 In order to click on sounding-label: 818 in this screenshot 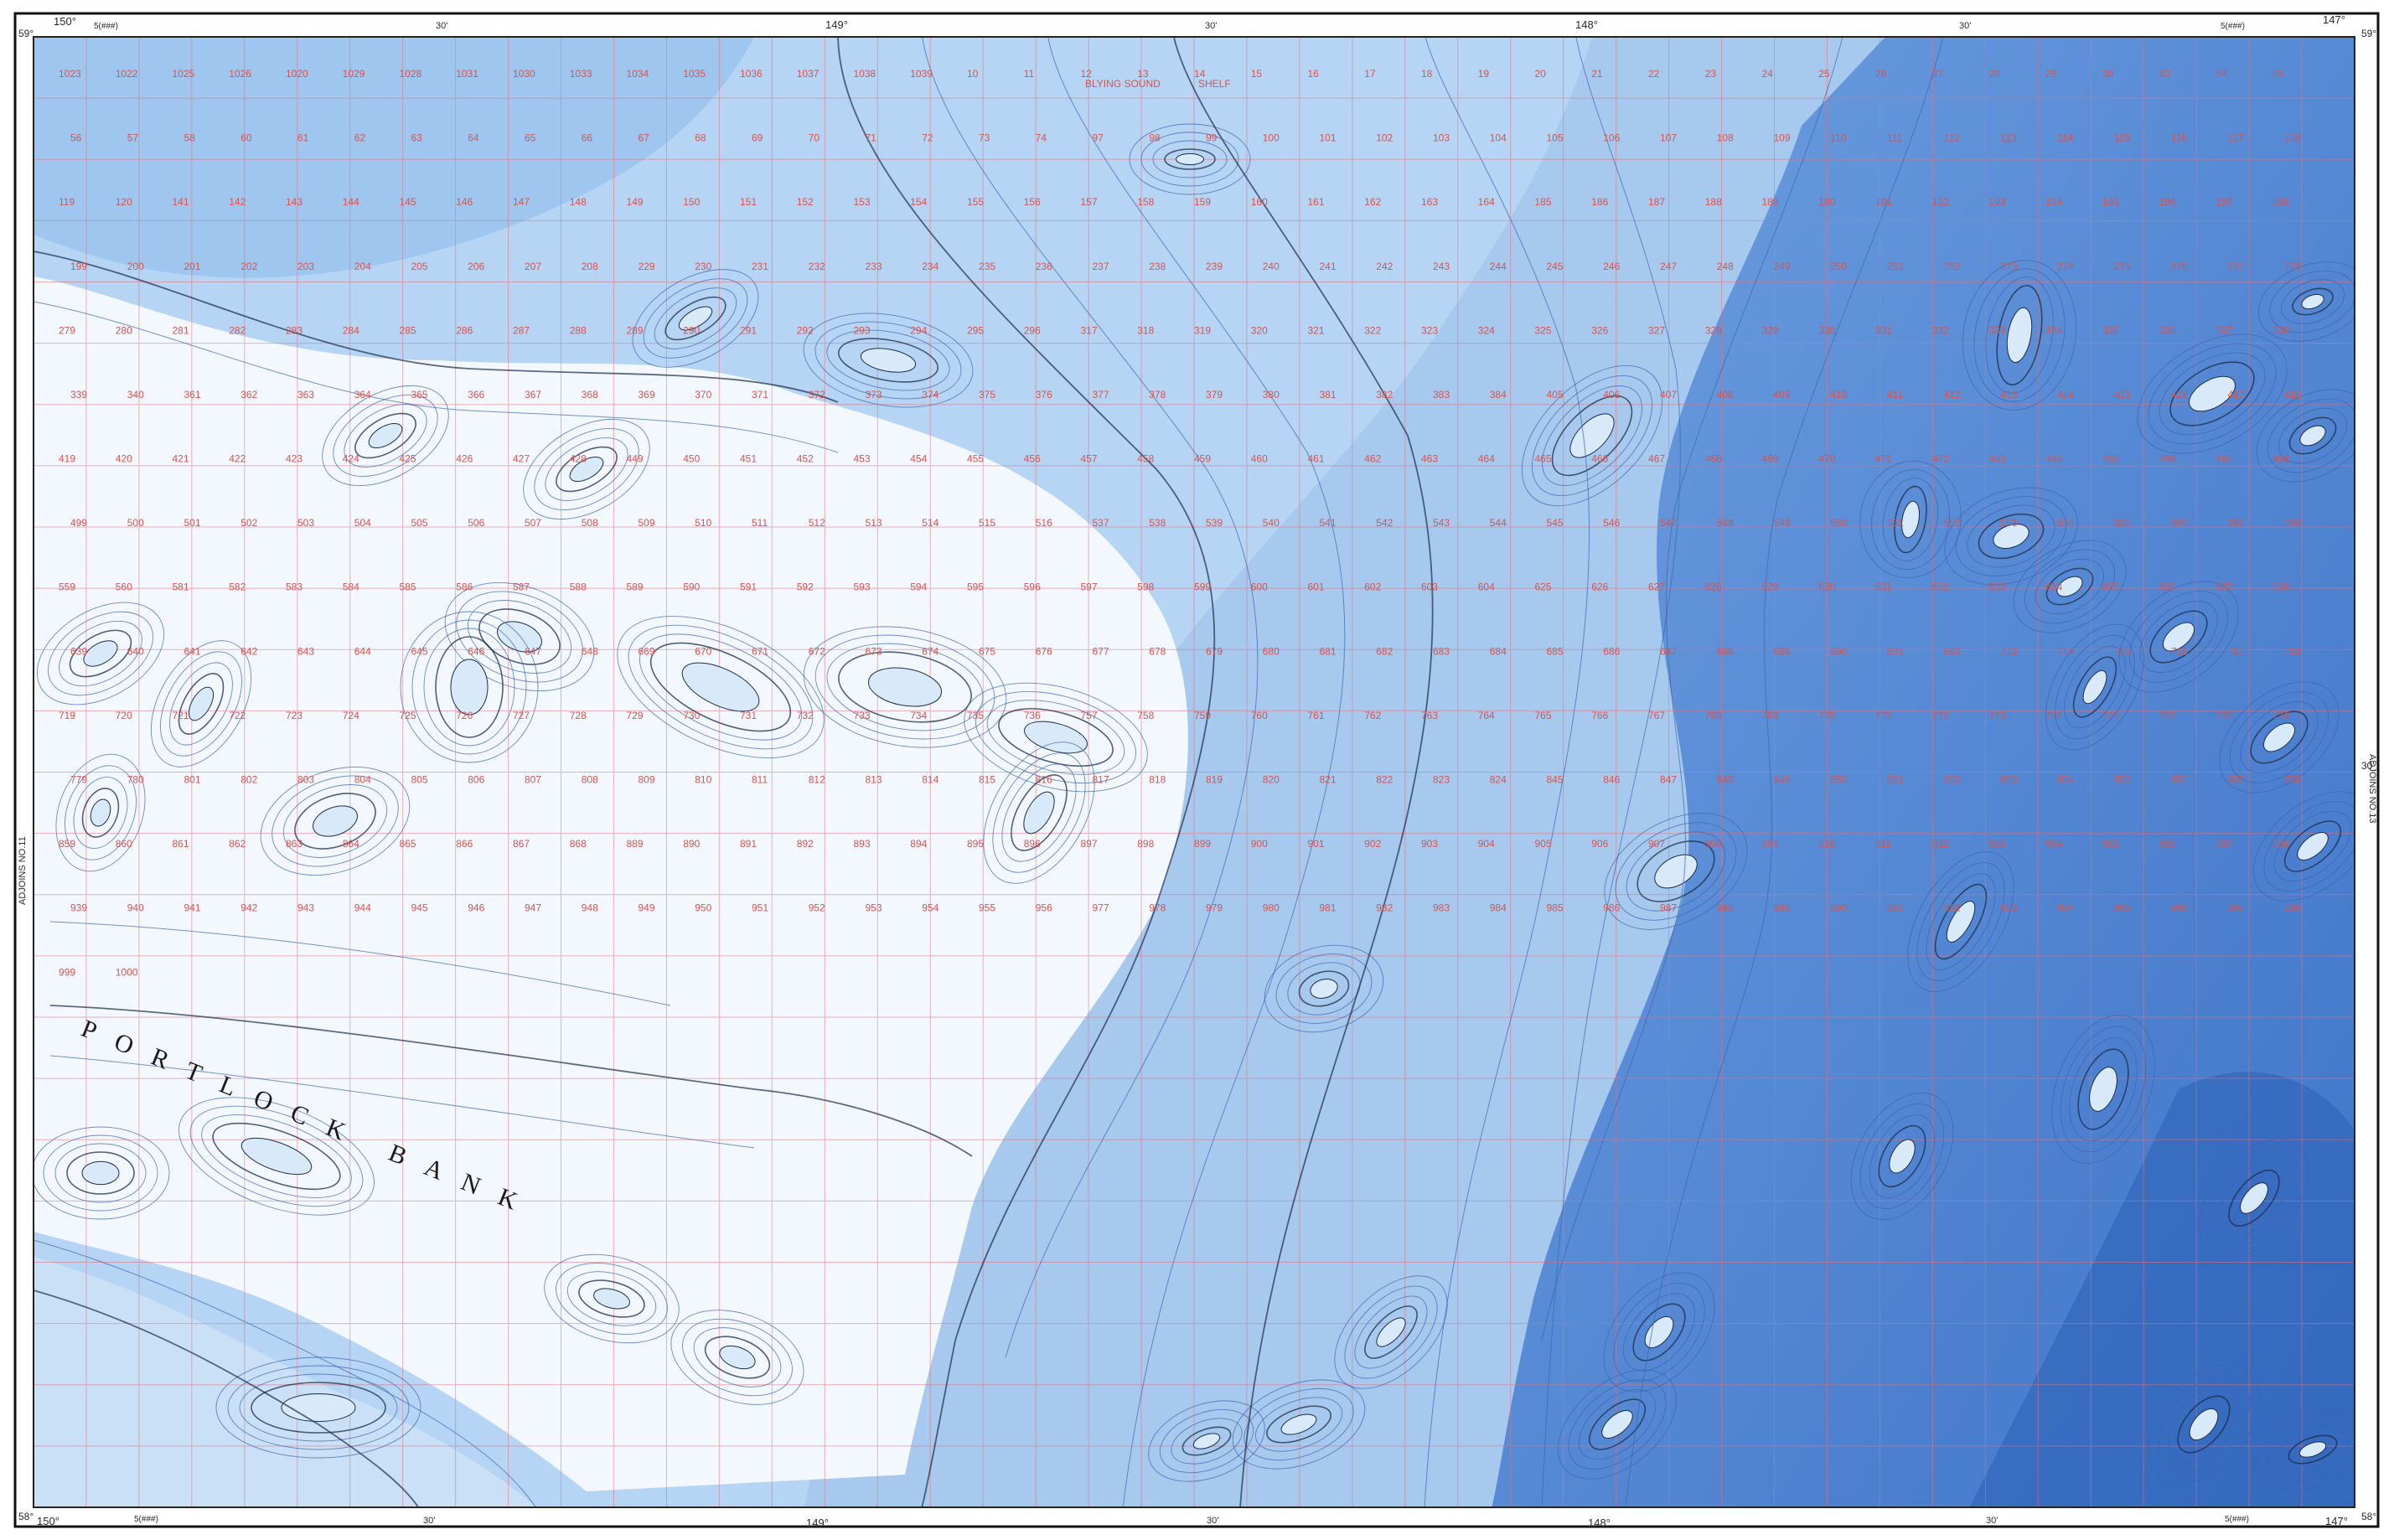, I will do `click(1157, 780)`.